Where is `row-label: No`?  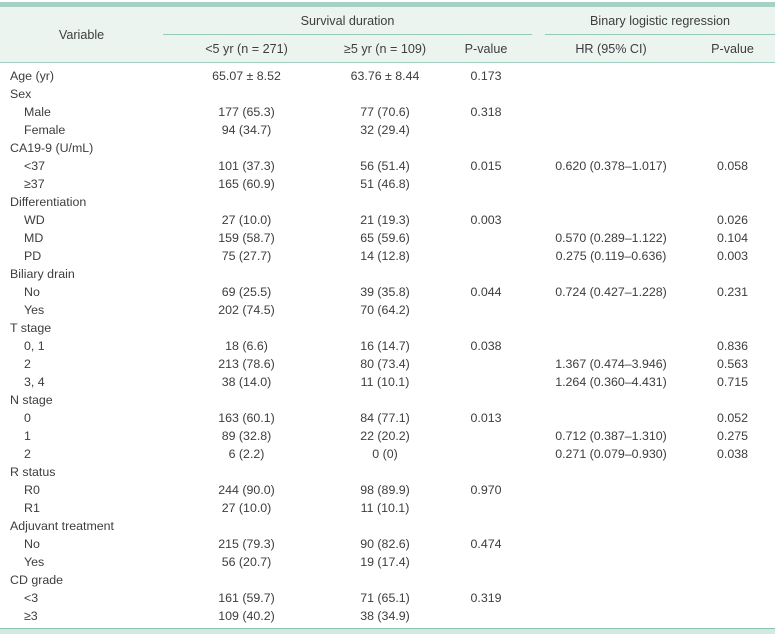 row-label: No is located at coordinates (32, 292).